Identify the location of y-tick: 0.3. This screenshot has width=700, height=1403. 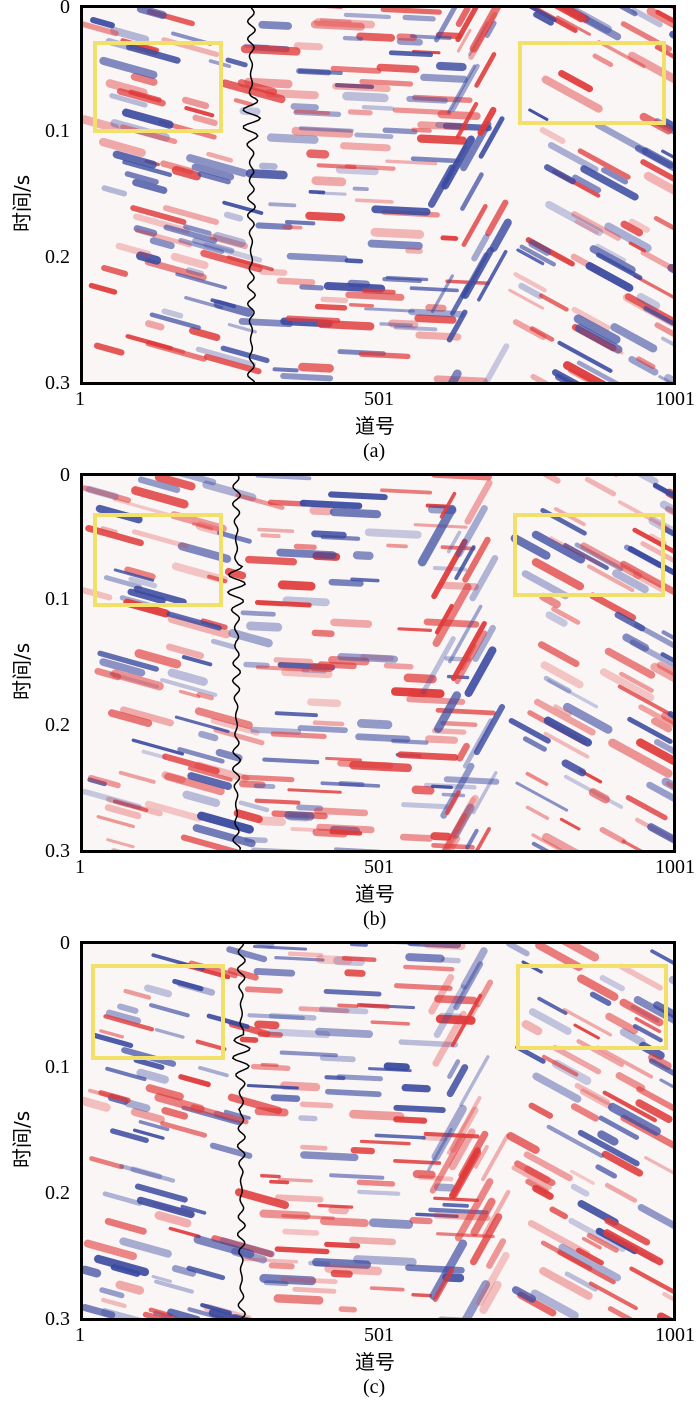
(57, 1319).